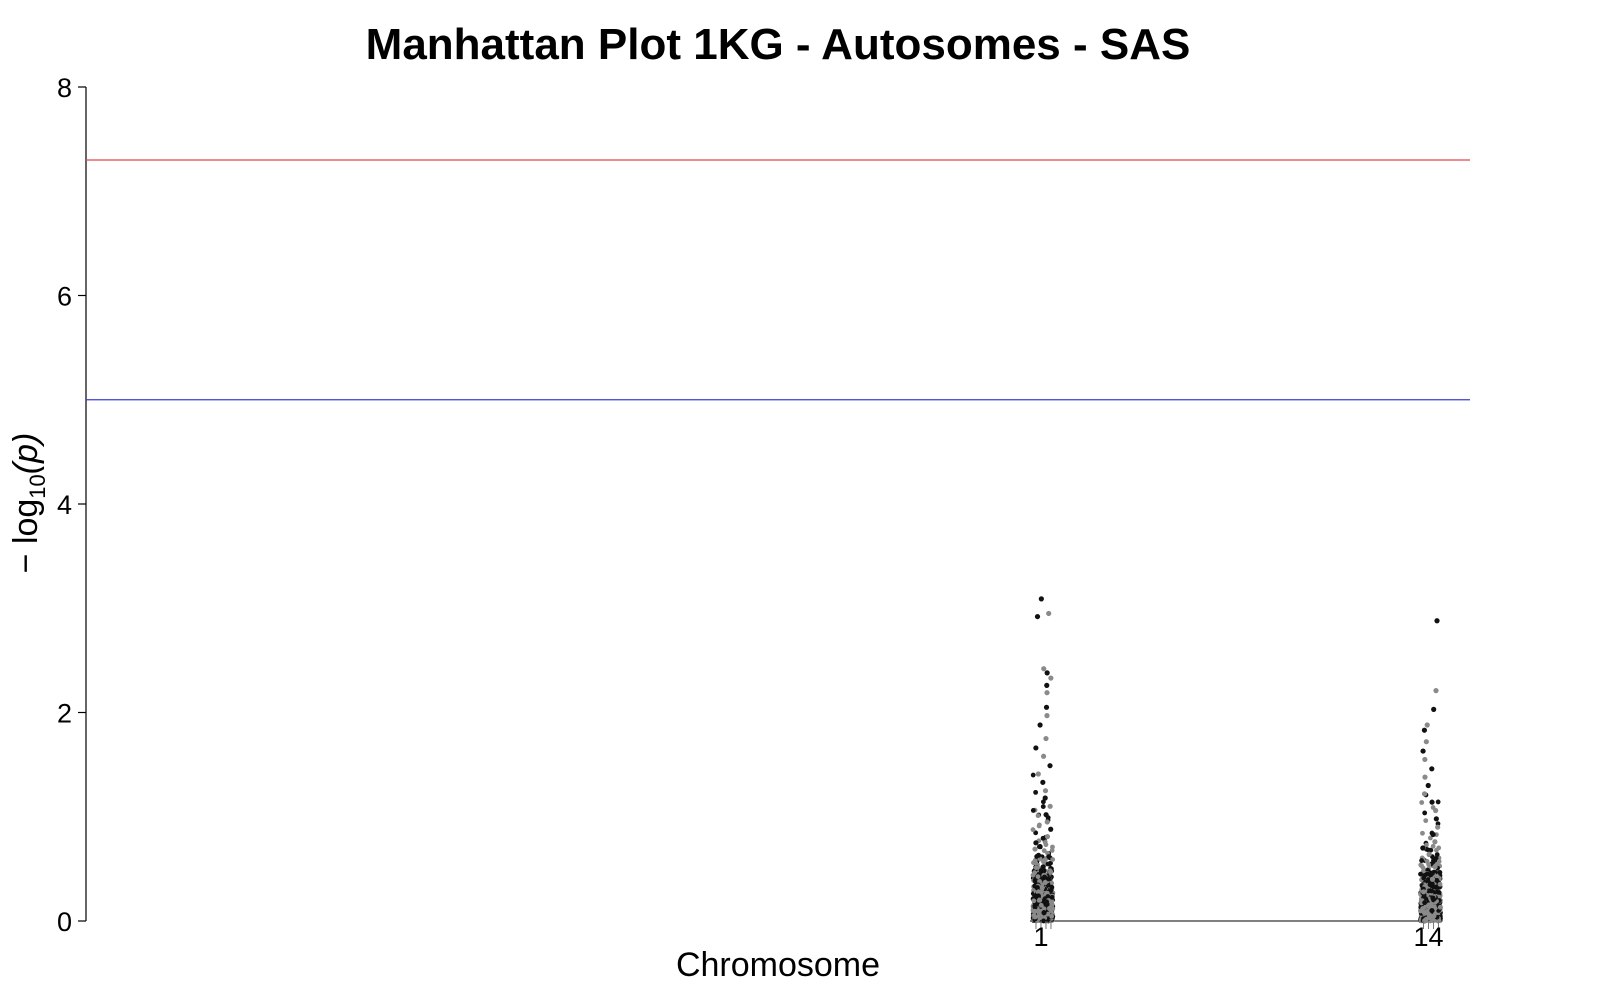  I want to click on y-tick-label: 6, so click(64, 297).